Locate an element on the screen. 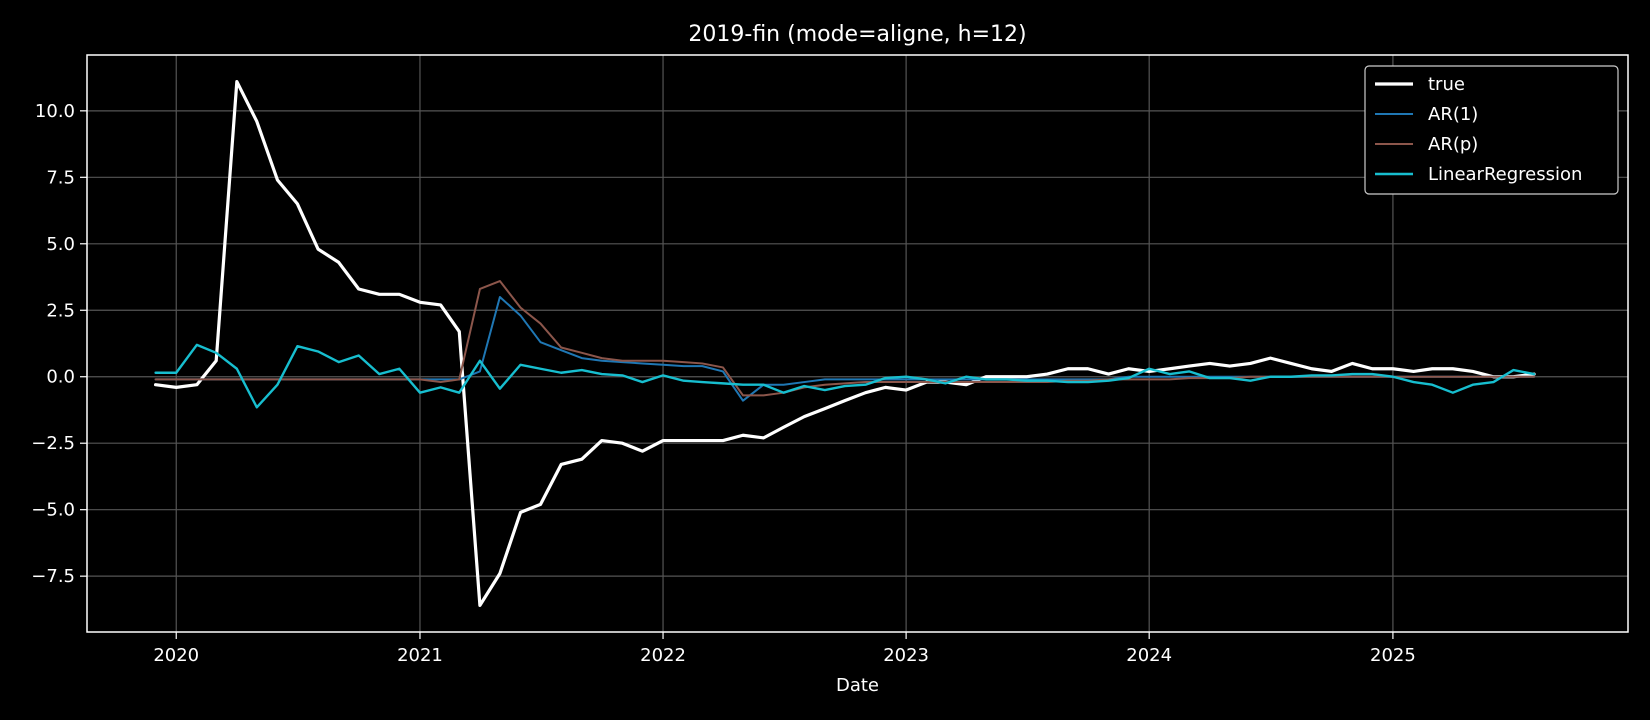  y-tick-label: 0.0 is located at coordinates (60, 377).